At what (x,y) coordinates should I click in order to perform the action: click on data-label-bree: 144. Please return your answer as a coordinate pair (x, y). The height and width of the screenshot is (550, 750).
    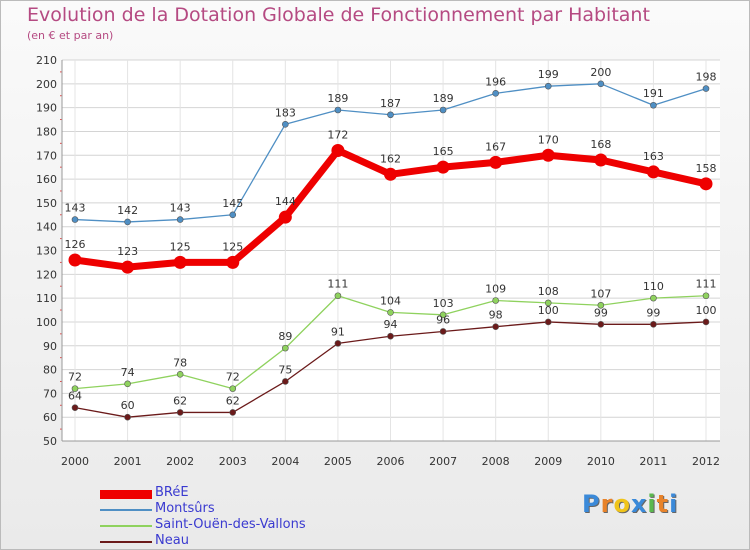
    Looking at the image, I should click on (285, 201).